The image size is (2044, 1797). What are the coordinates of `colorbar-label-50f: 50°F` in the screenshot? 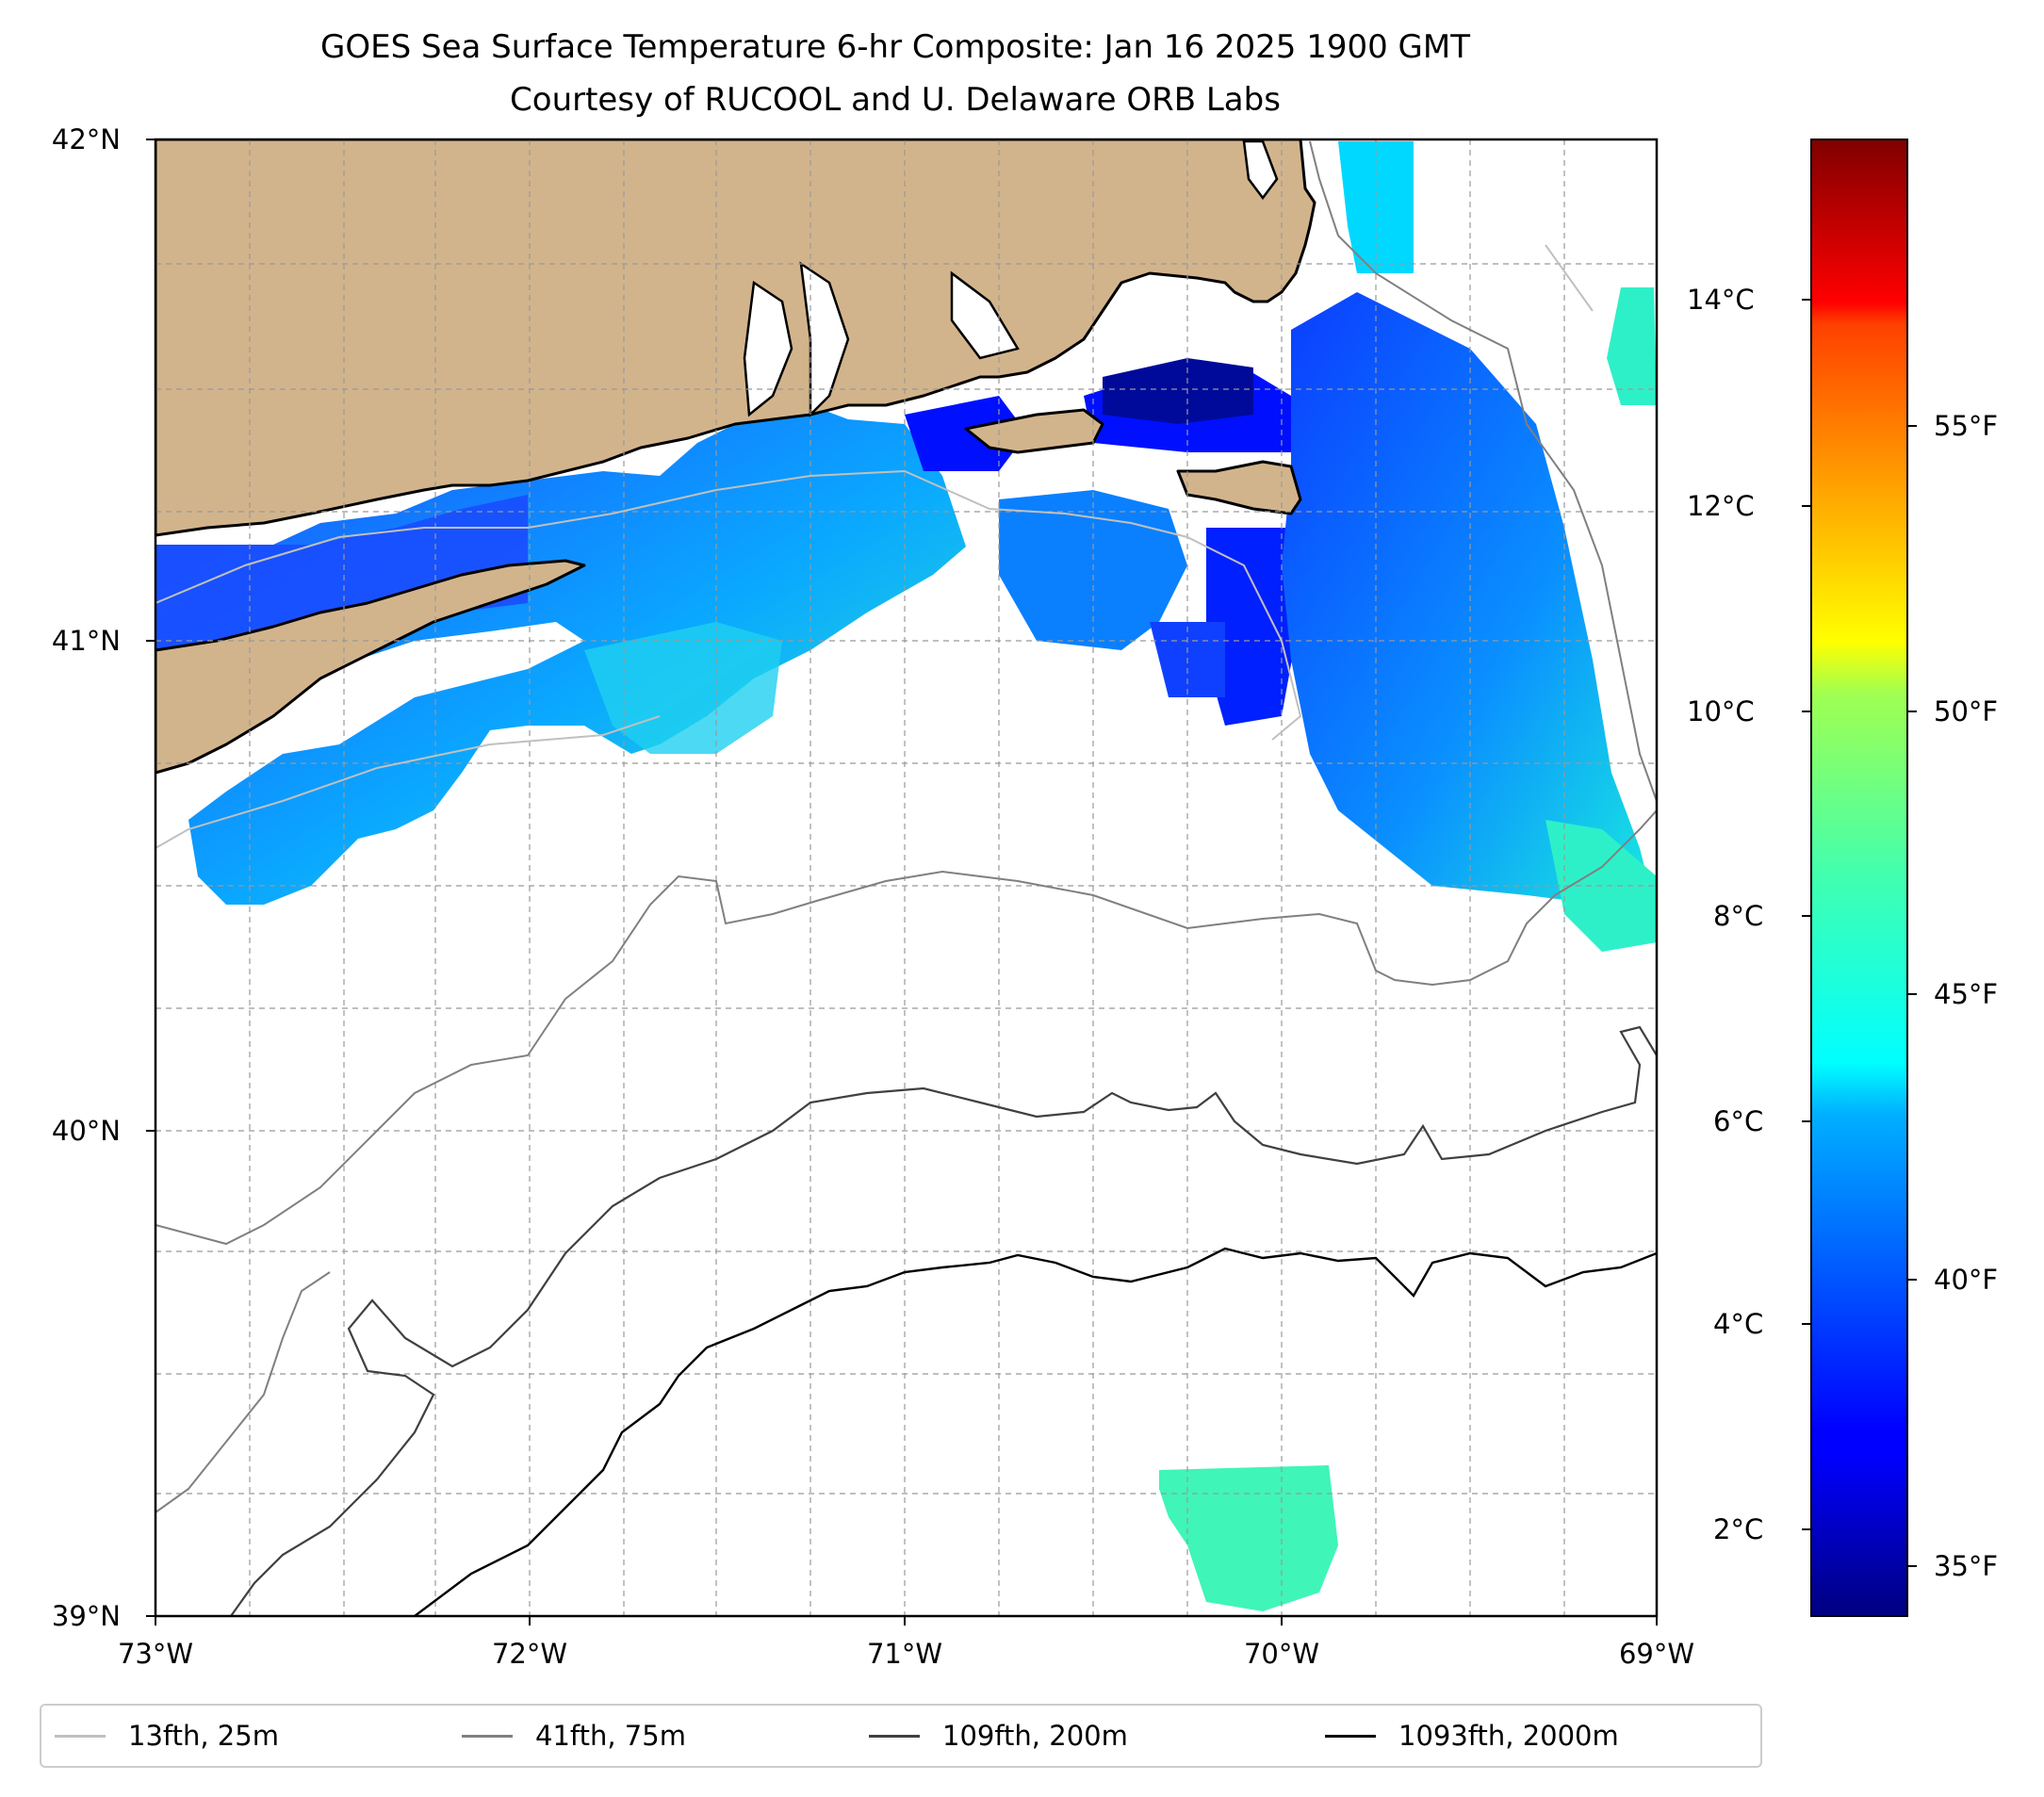 It's located at (1967, 711).